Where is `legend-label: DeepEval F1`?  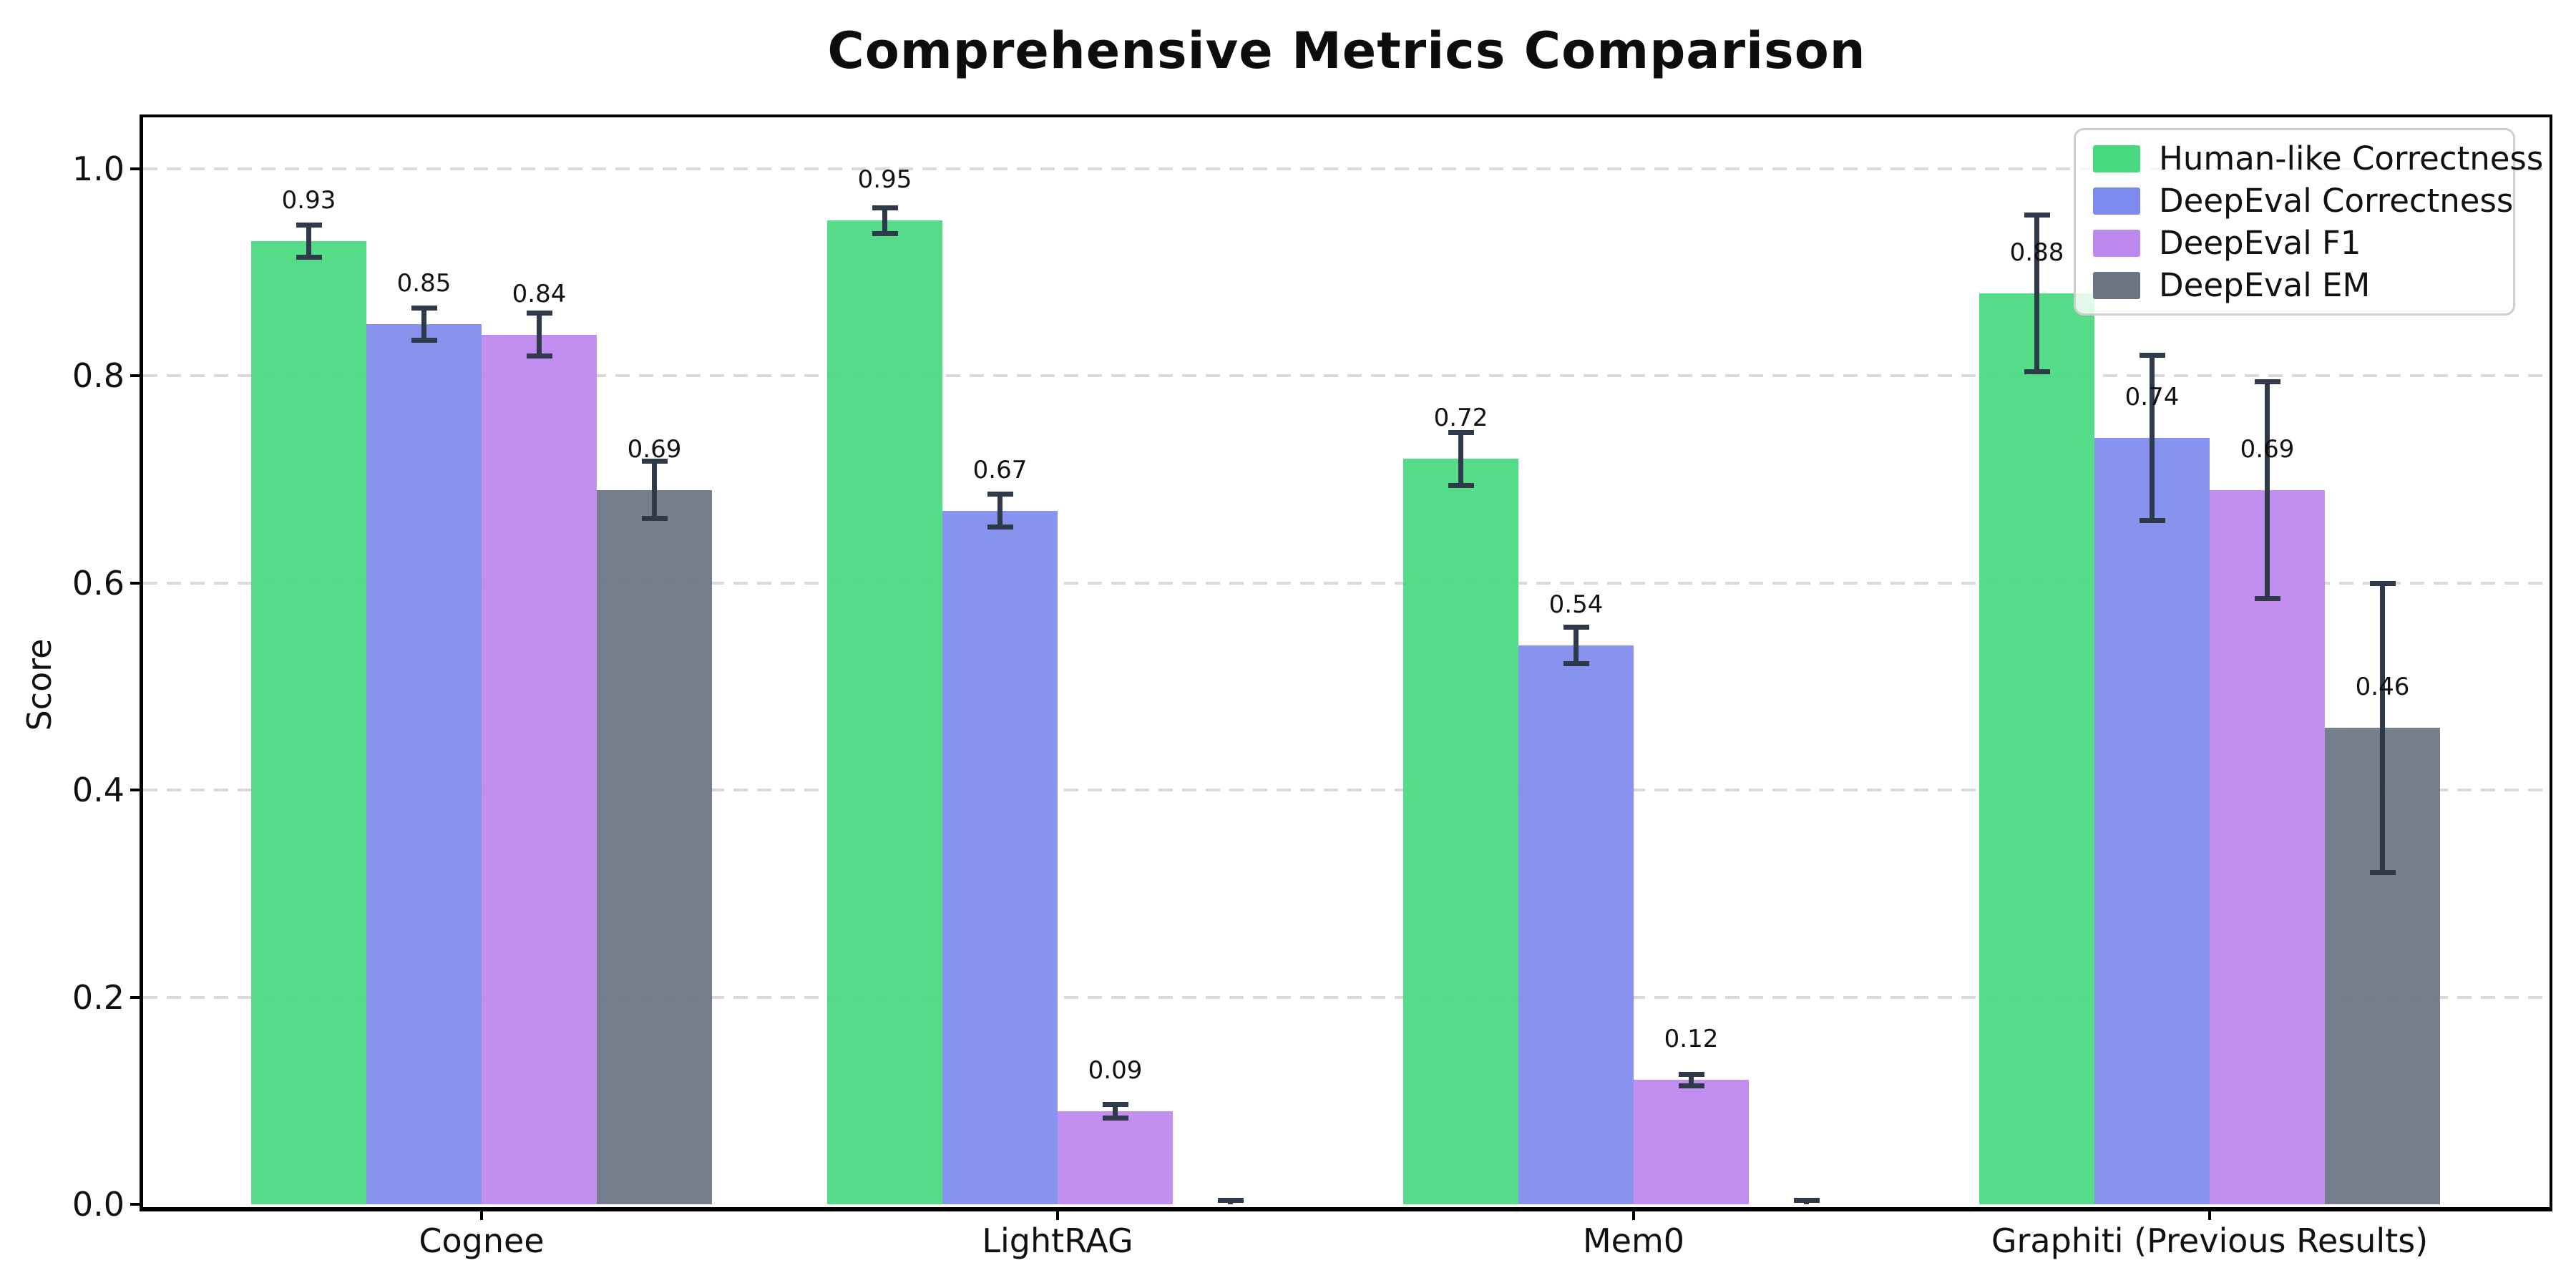
legend-label: DeepEval F1 is located at coordinates (2260, 243).